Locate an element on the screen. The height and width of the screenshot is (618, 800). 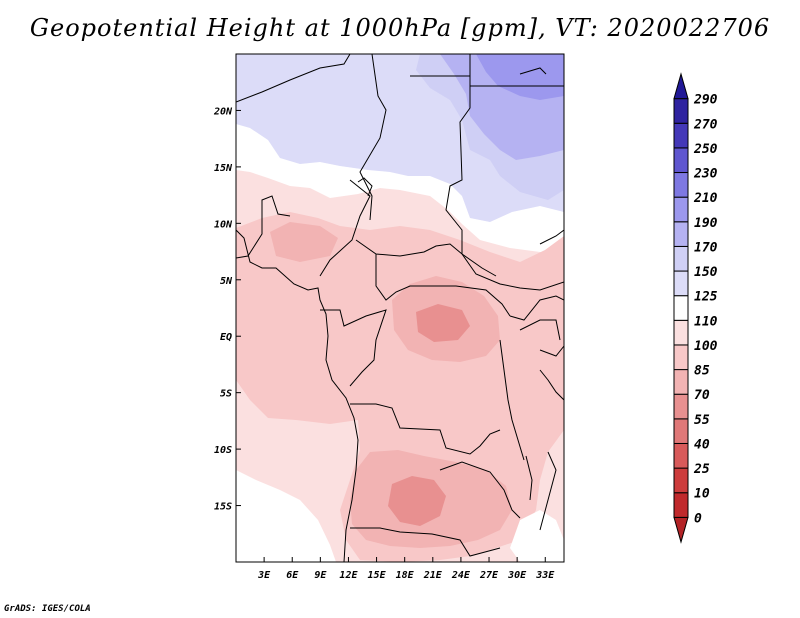
border-cameroon-congo is located at coordinates (353, 348).